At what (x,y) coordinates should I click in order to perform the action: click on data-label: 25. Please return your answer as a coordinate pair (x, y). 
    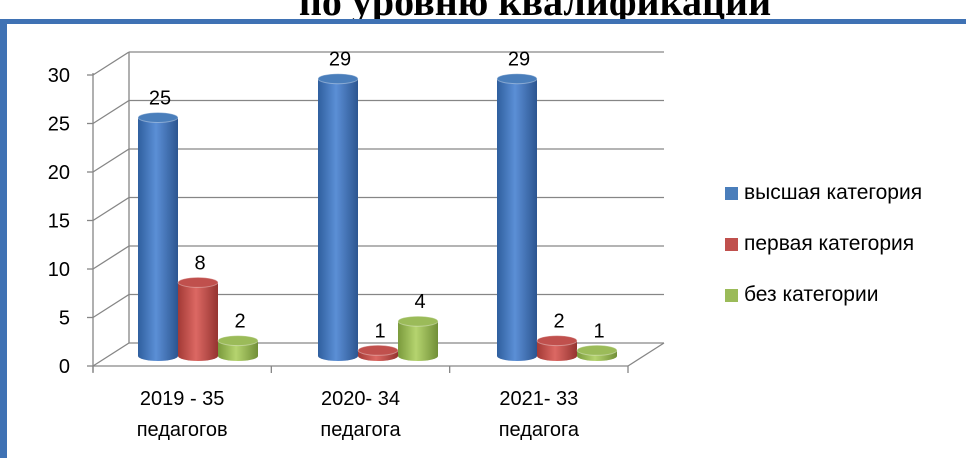
    Looking at the image, I should click on (160, 99).